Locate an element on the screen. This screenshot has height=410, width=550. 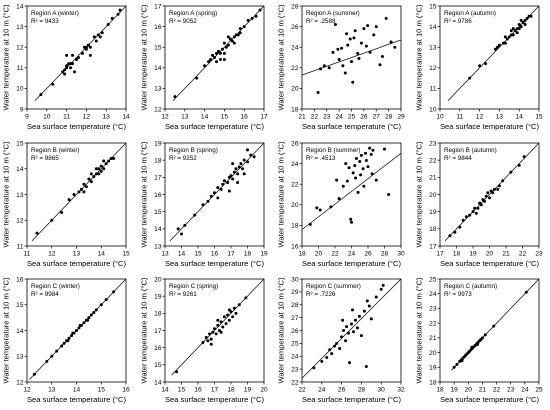
x-tick-label: 26 is located at coordinates (364, 116).